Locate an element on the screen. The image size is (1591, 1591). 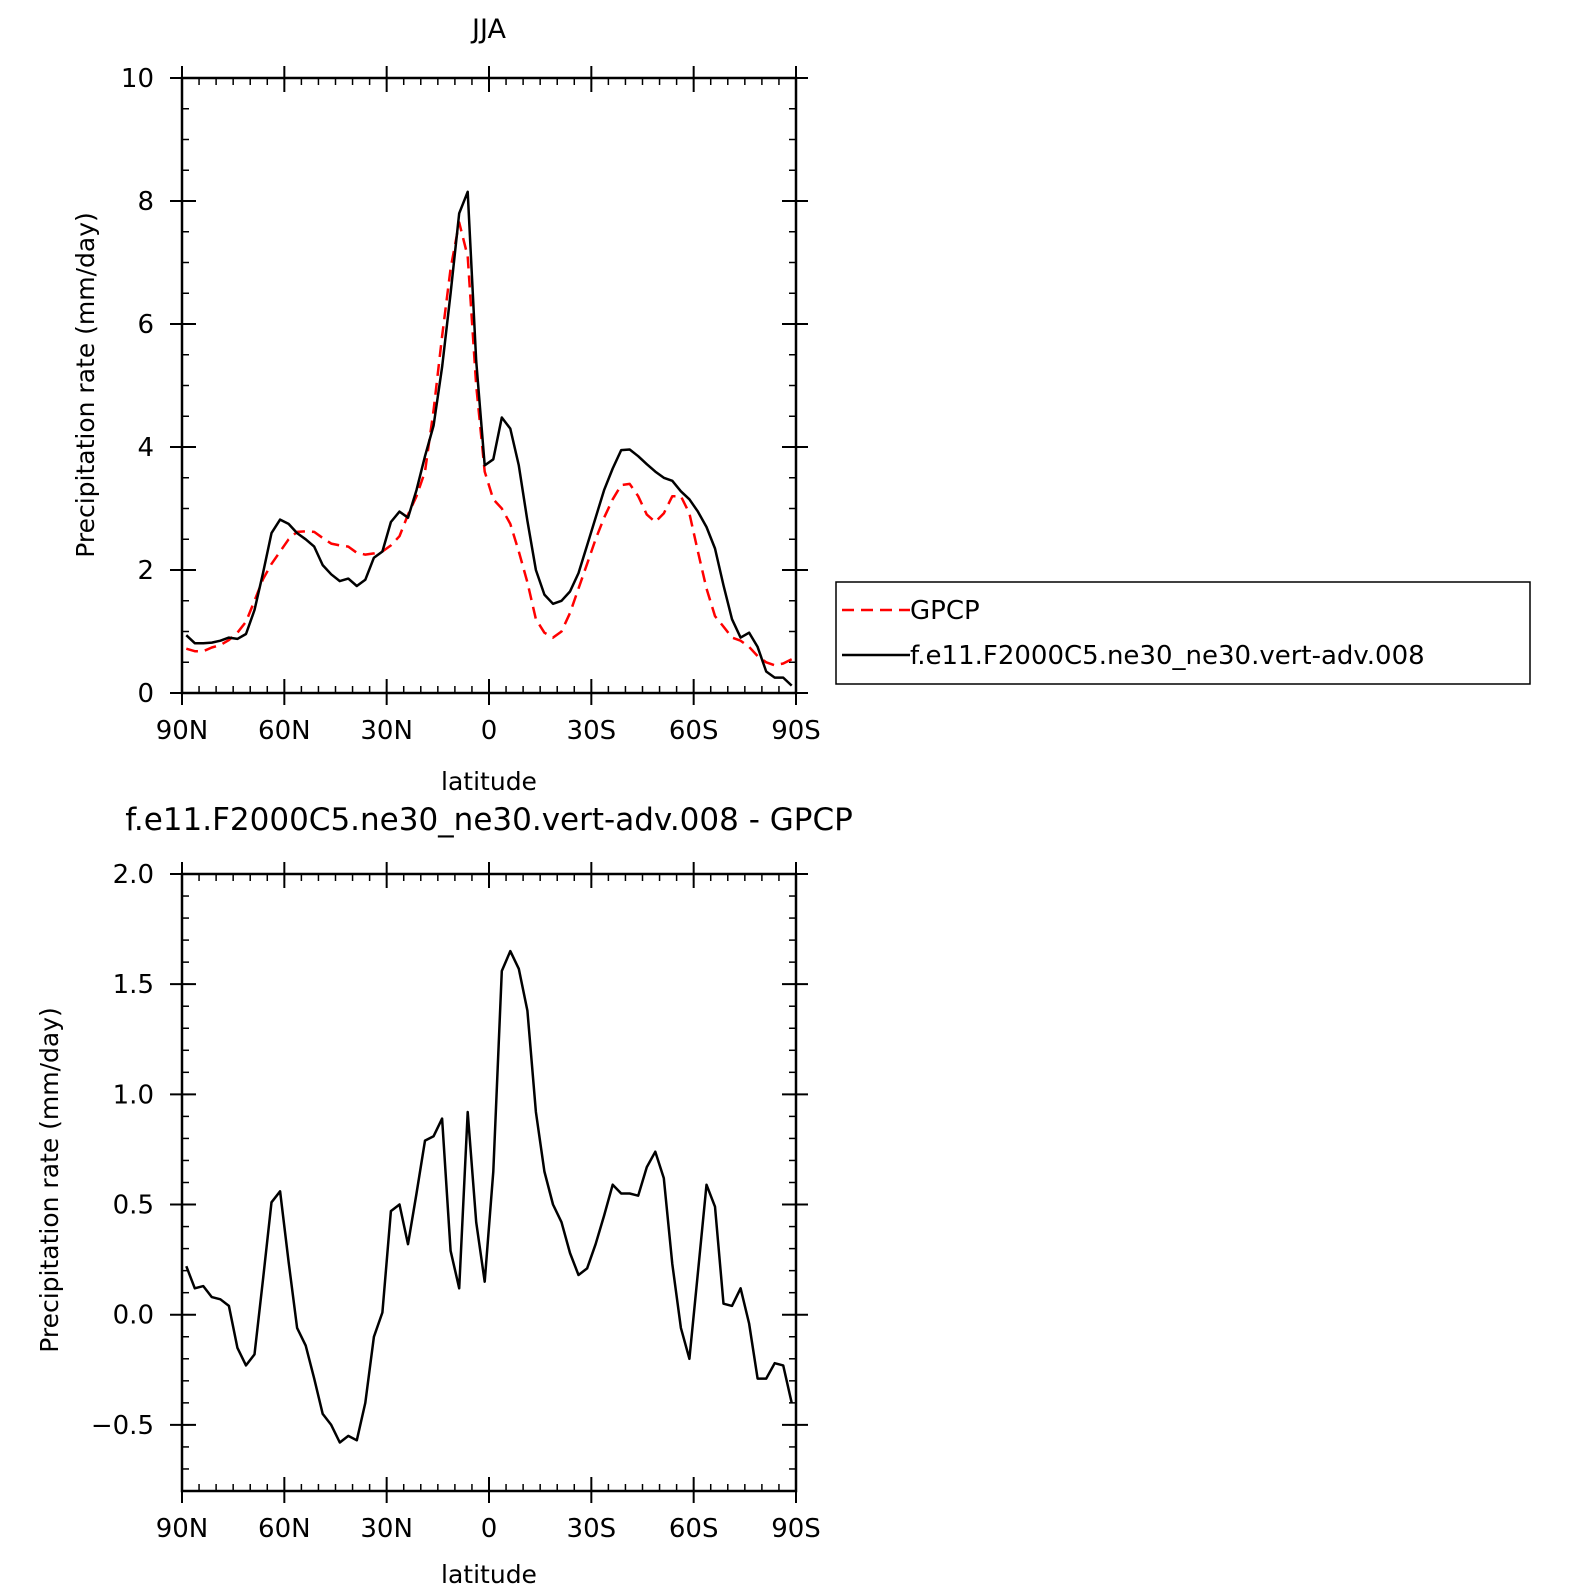
y-tick-label: 6 is located at coordinates (145, 325).